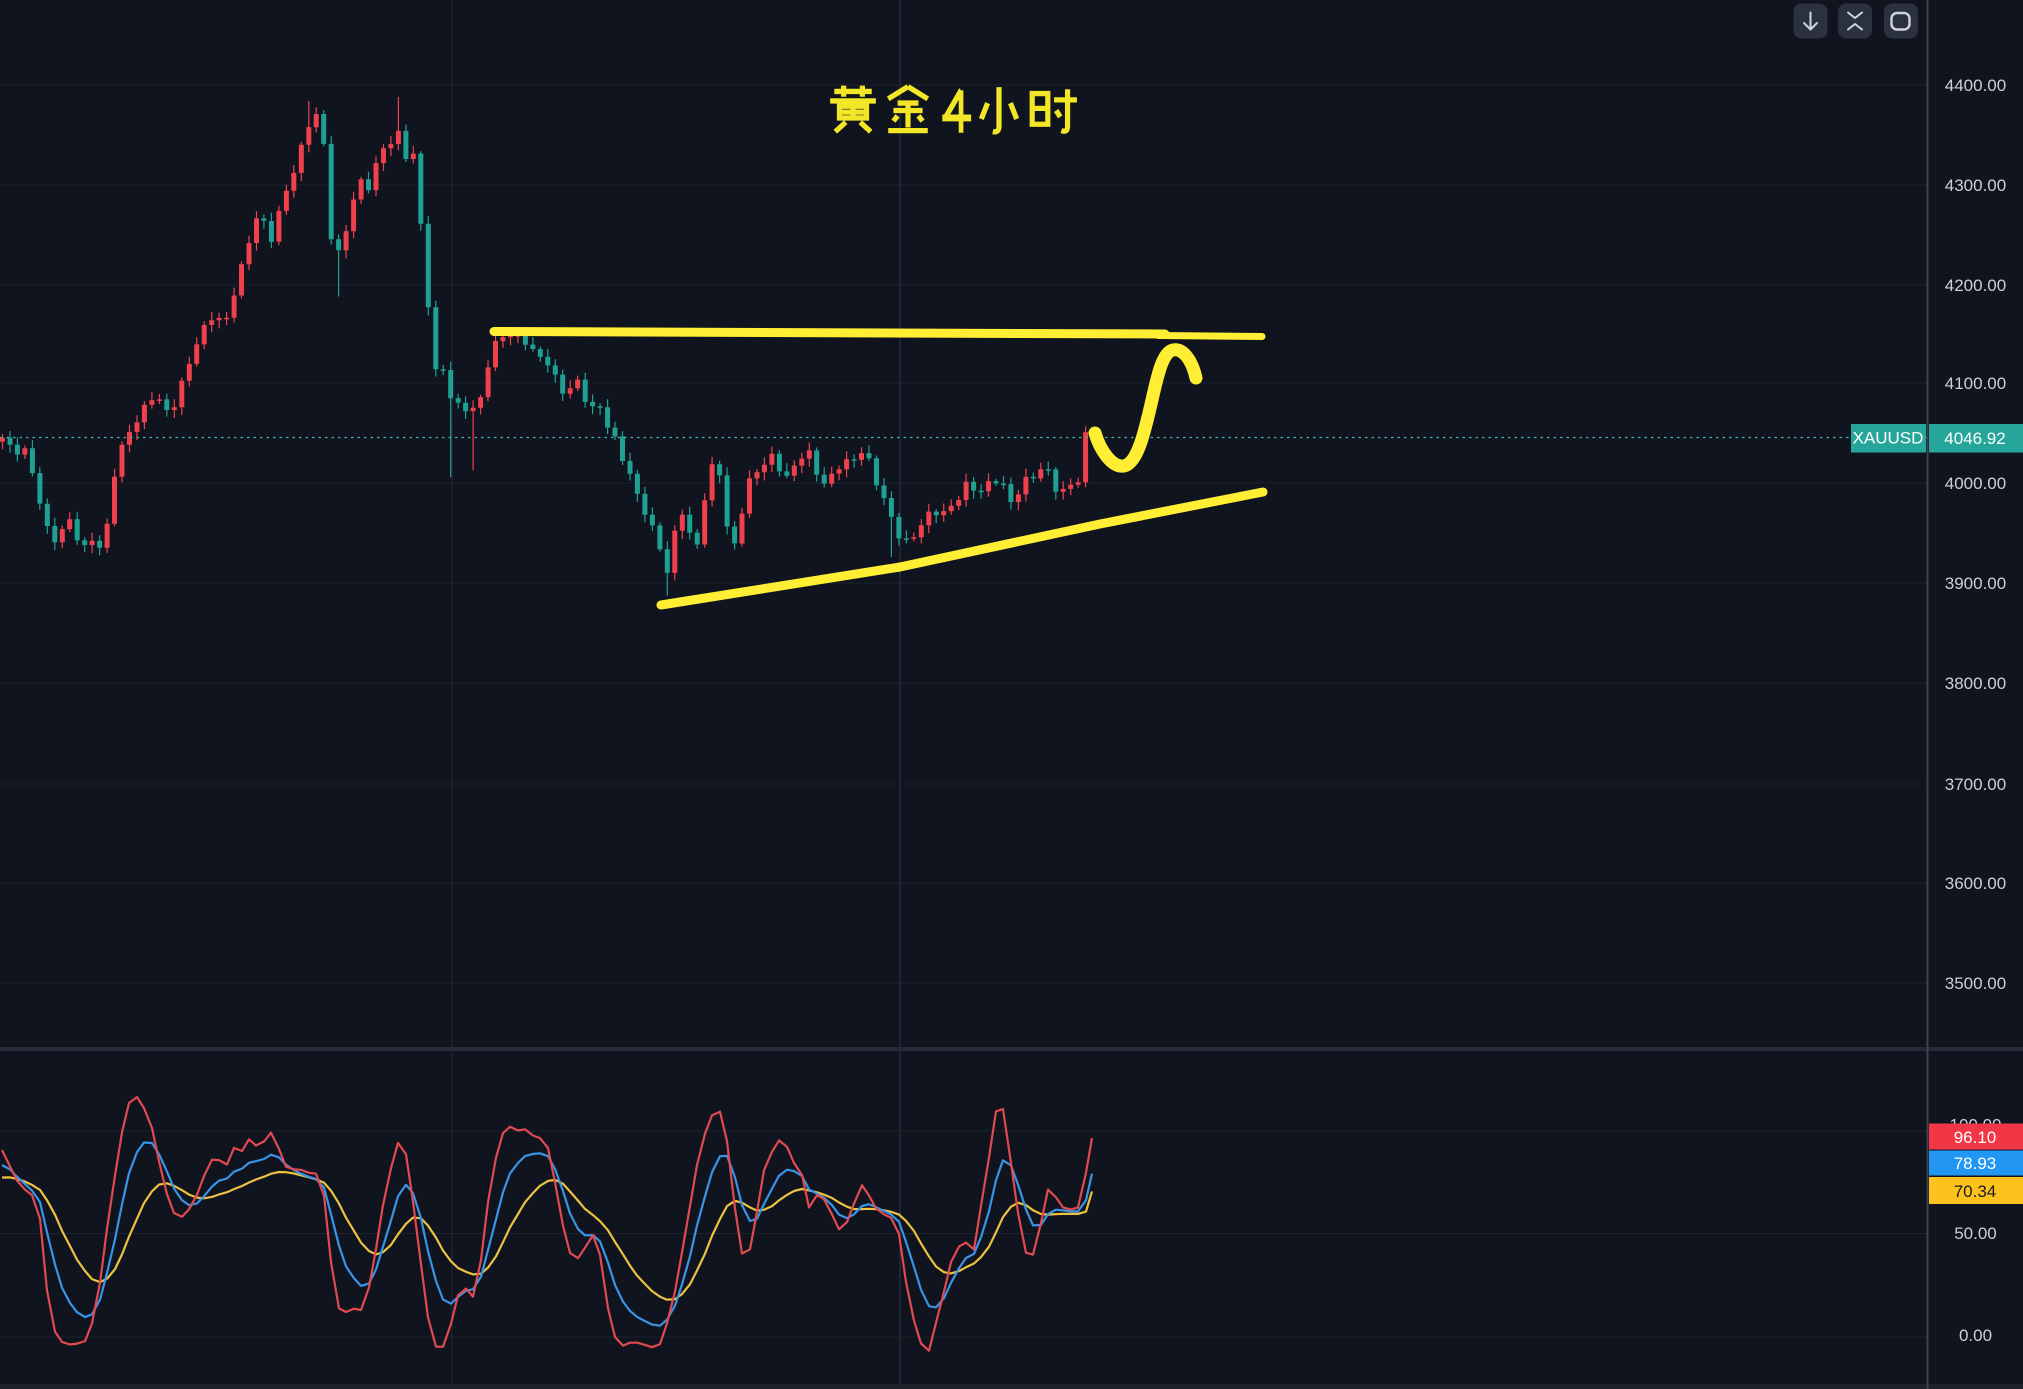 The image size is (2023, 1389). What do you see at coordinates (1974, 438) in the screenshot?
I see `svg-text: 4046.92` at bounding box center [1974, 438].